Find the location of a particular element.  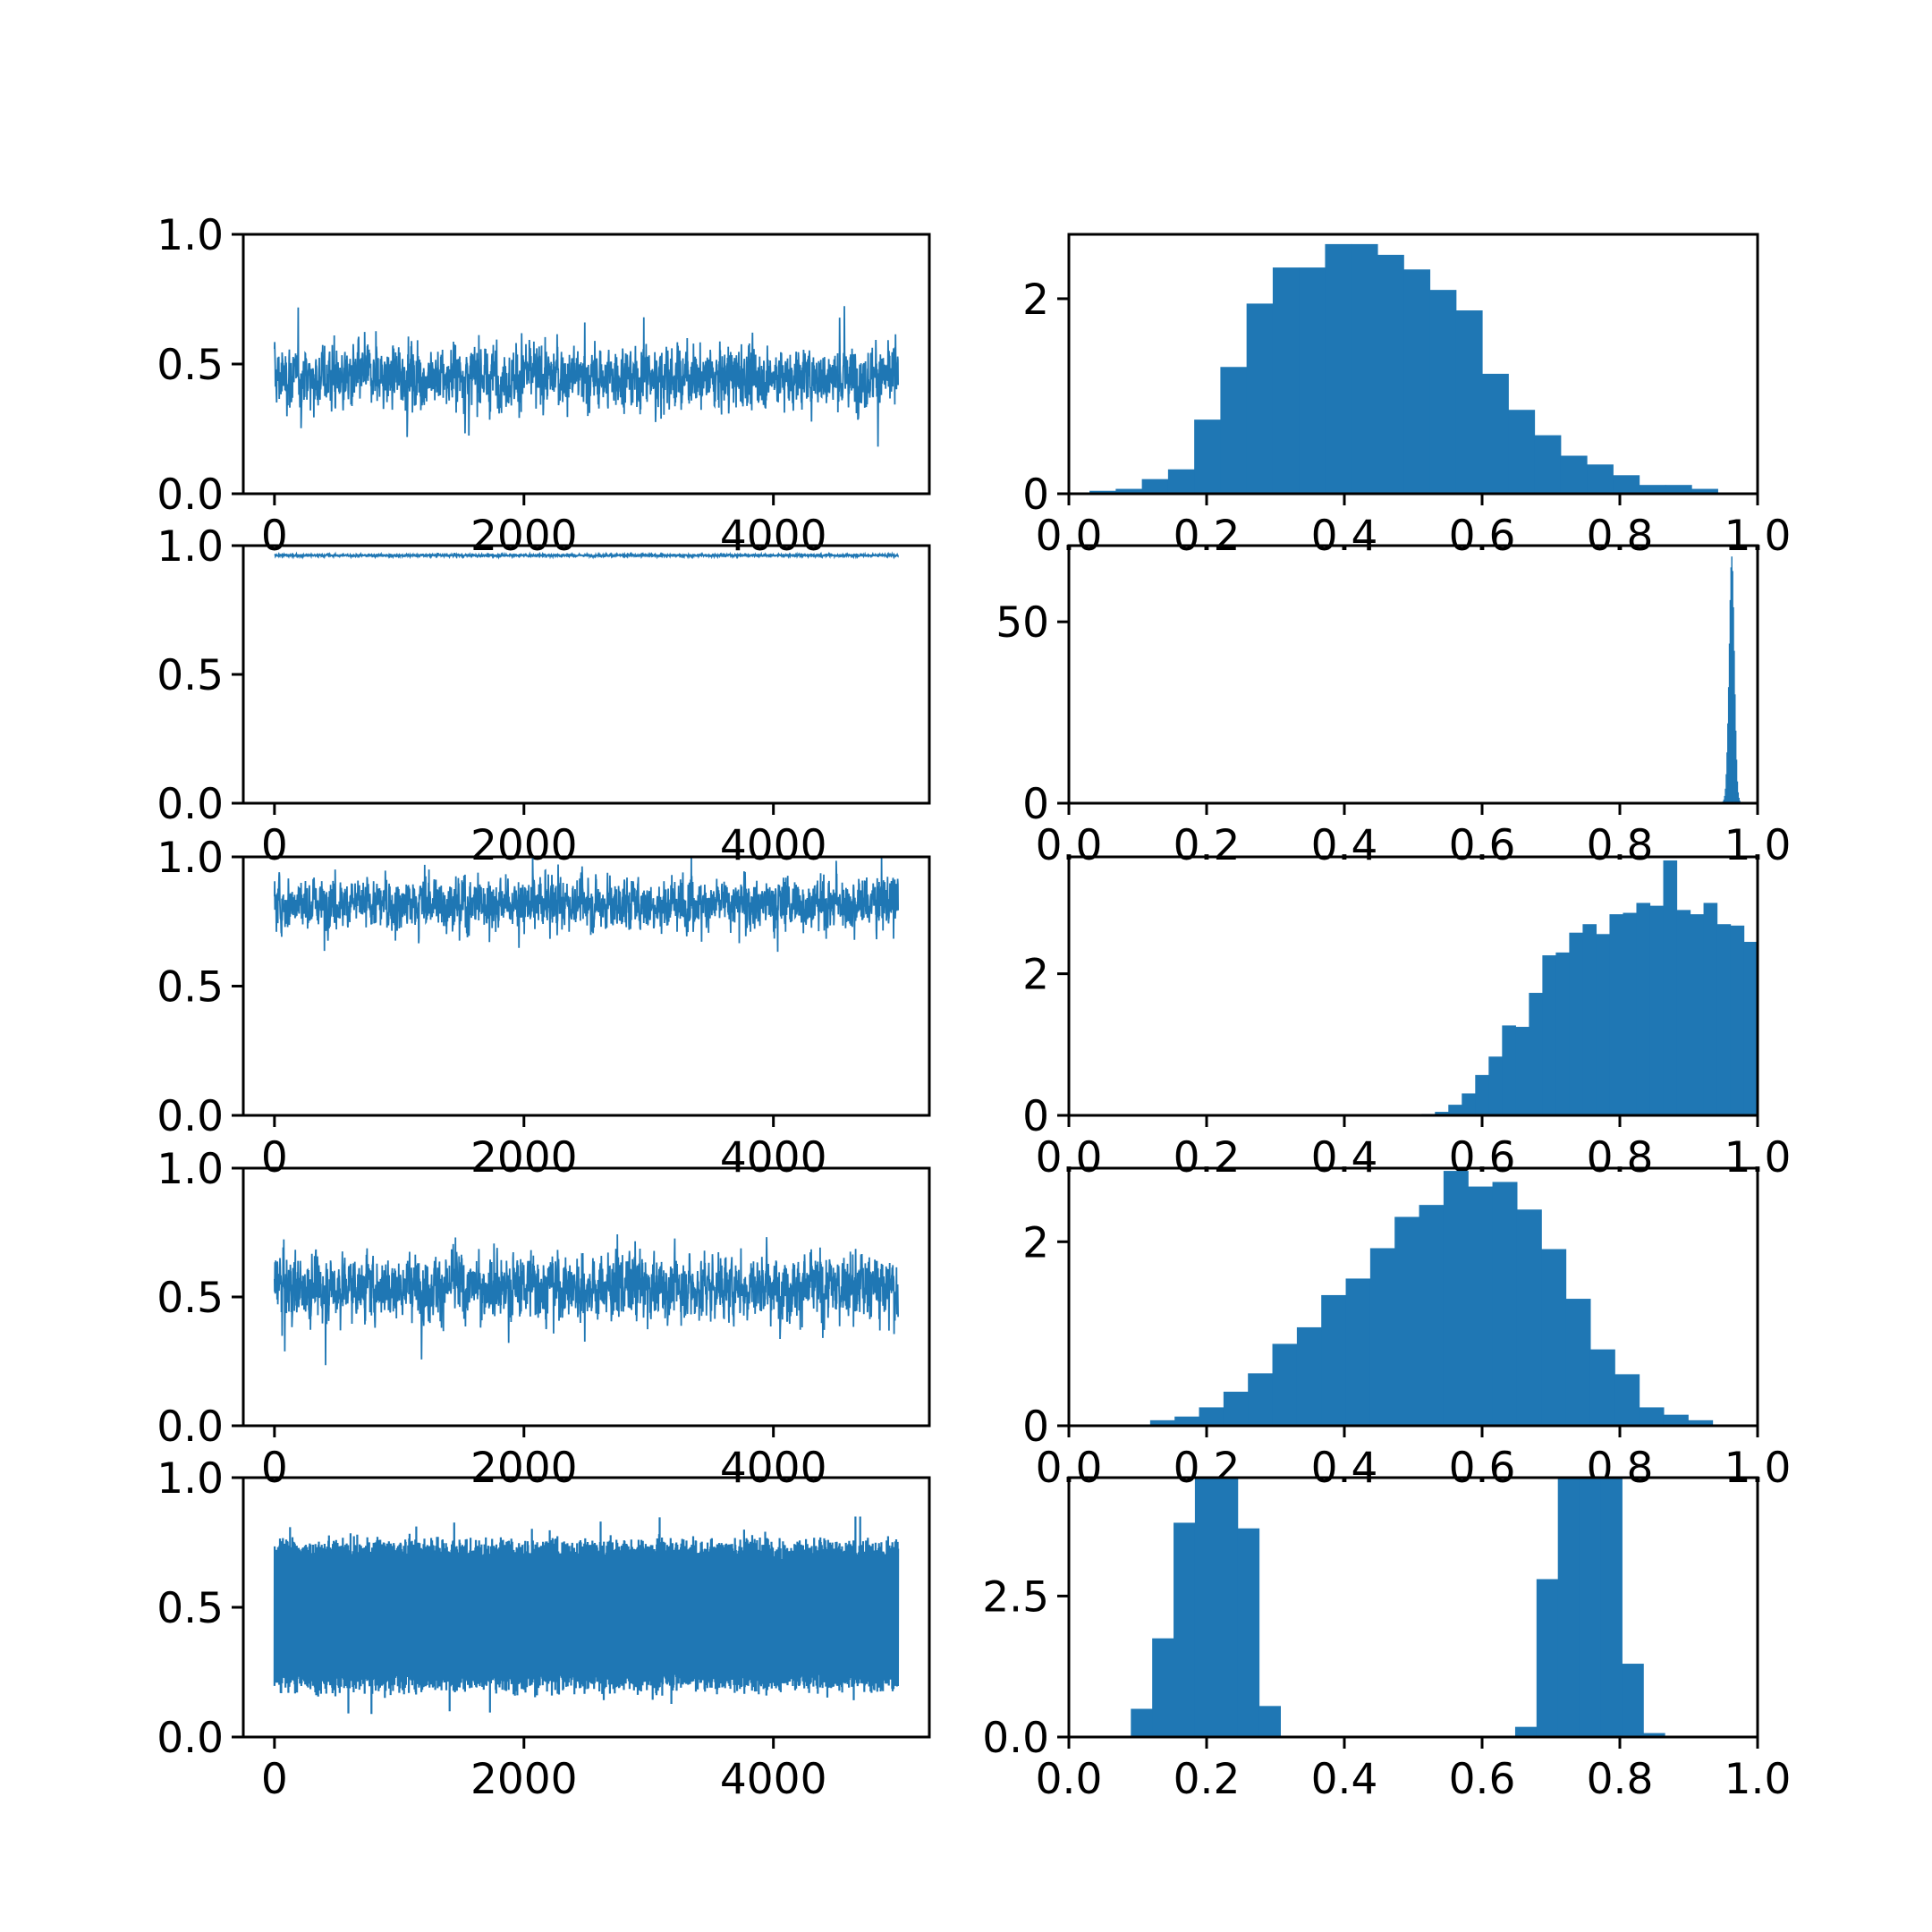

trace-3: 0.0 0.5 1.0 0 2000 4000 is located at coordinates (544, 1008).